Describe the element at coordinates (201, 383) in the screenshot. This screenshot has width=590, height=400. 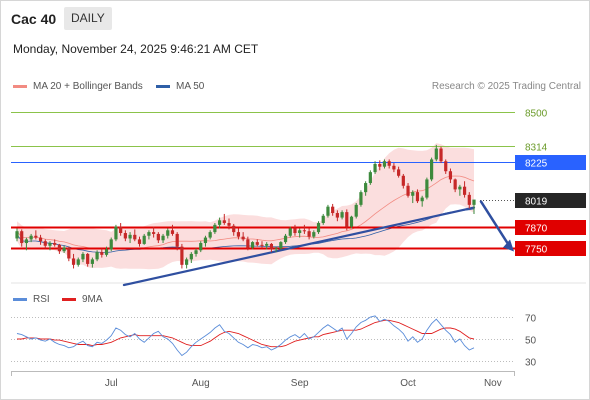
I see `x-tick-aug: Aug` at that location.